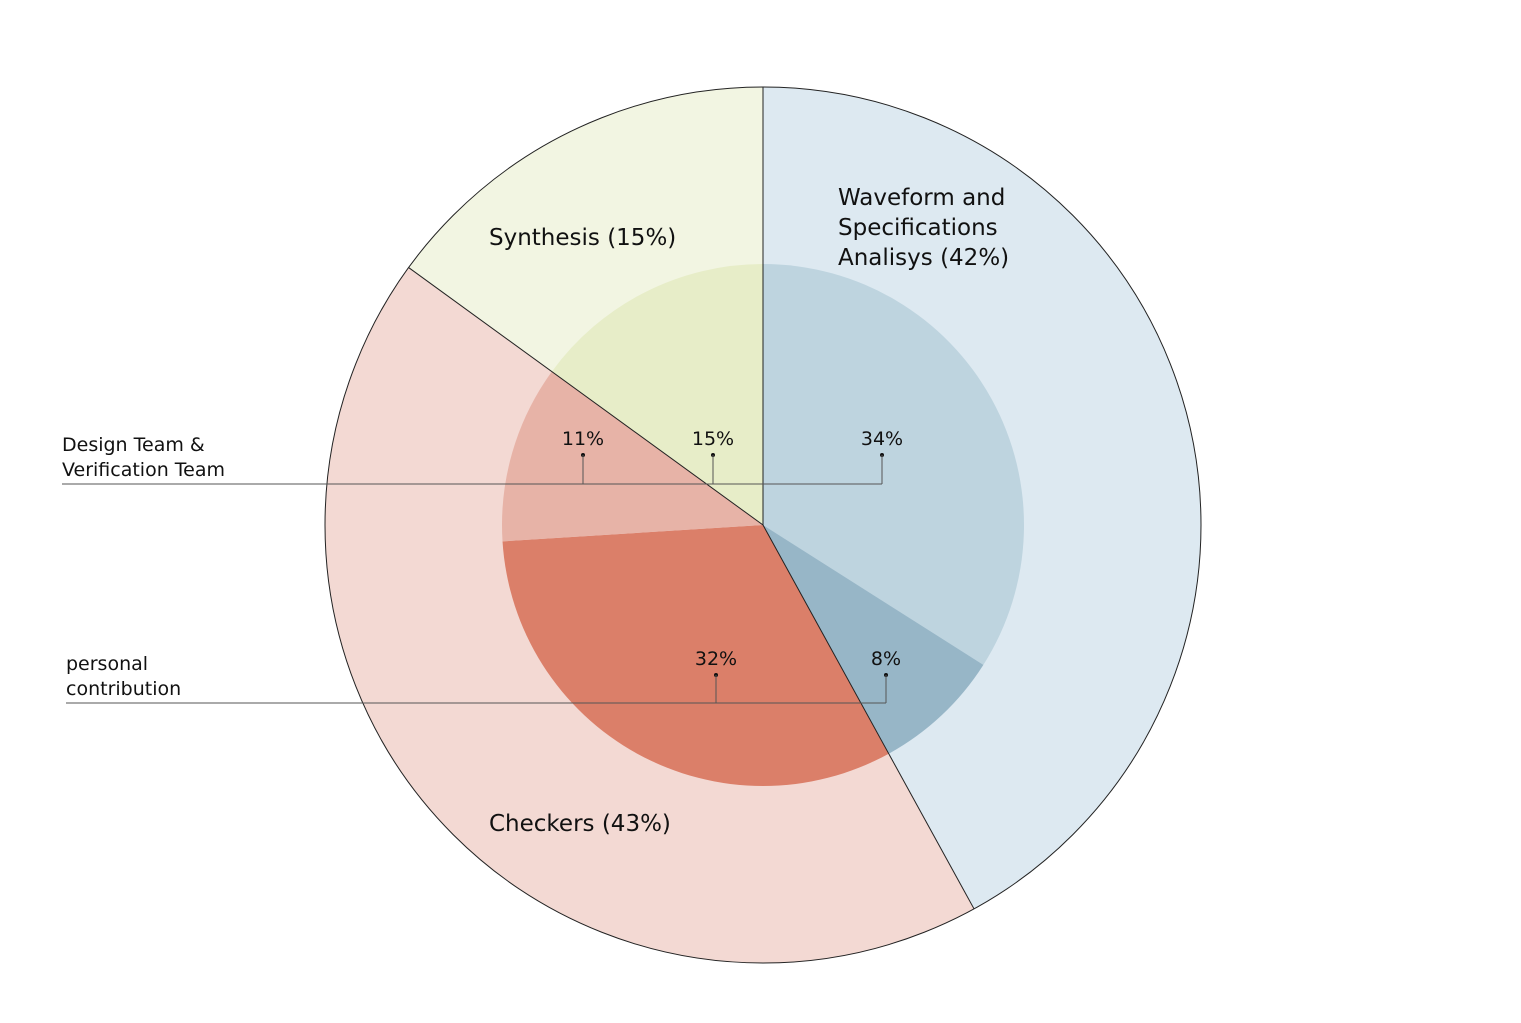 The width and height of the screenshot is (1521, 1023). What do you see at coordinates (582, 238) in the screenshot?
I see `outer-label-synthesis-15: Synthesis (15%)` at bounding box center [582, 238].